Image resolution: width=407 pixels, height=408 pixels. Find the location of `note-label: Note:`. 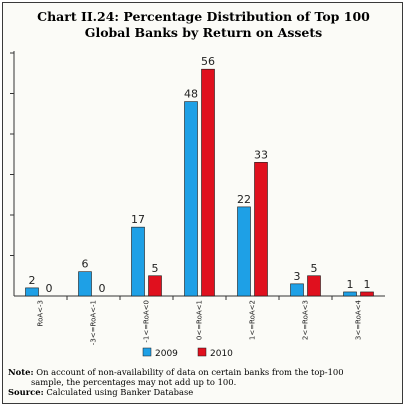

note-label: Note: is located at coordinates (21, 372).